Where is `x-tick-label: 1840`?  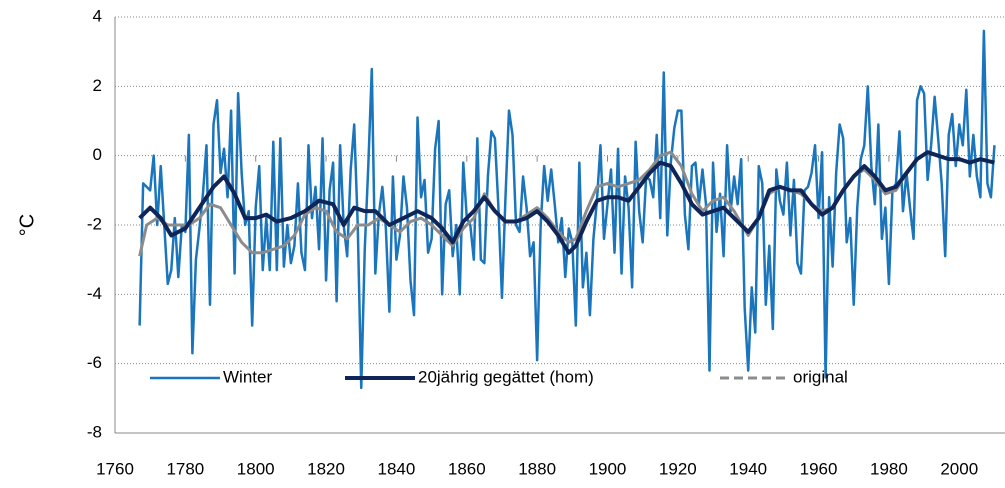 x-tick-label: 1840 is located at coordinates (397, 468).